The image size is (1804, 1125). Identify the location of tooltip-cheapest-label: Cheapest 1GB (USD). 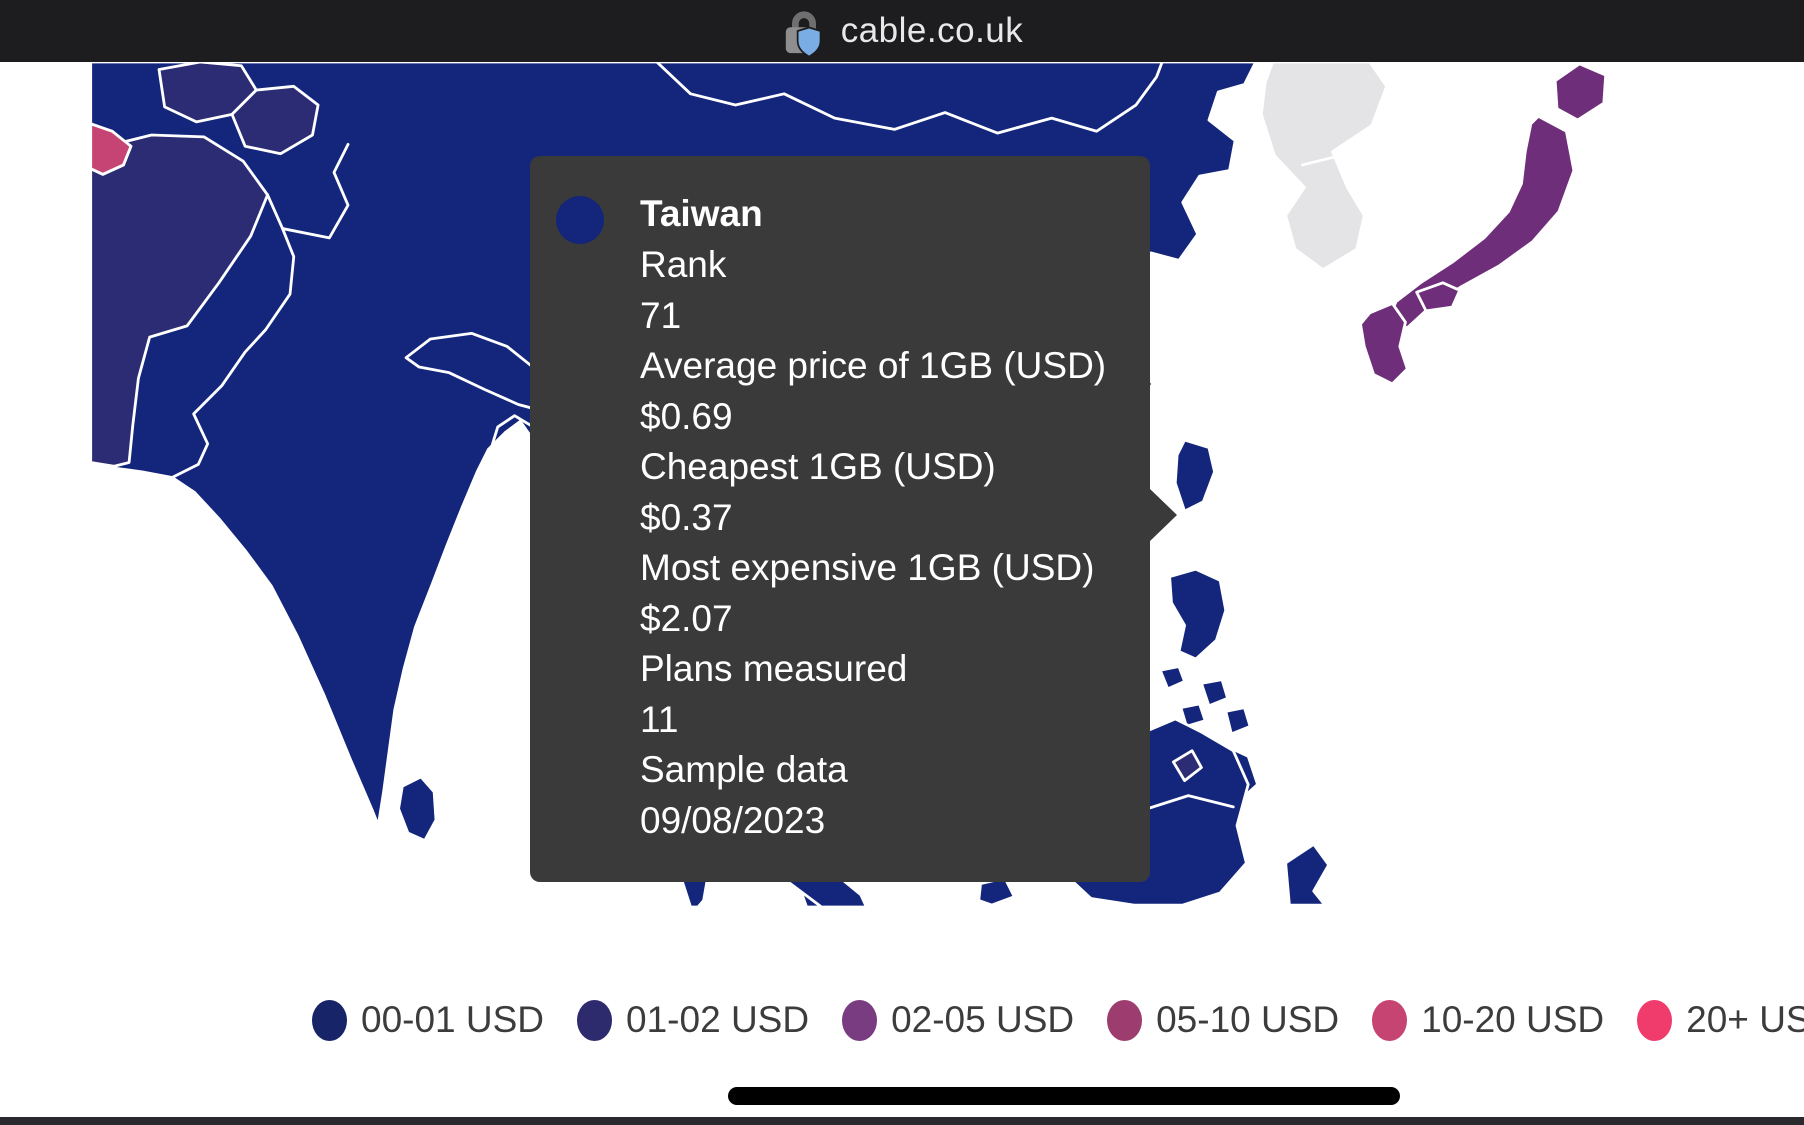
(818, 466).